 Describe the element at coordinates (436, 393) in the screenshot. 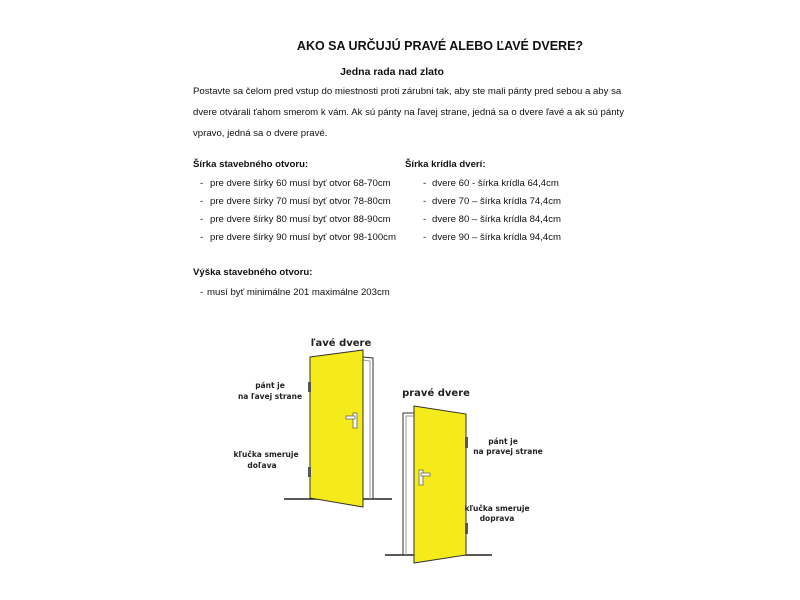

I see `right-door-title: pravé dvere` at that location.